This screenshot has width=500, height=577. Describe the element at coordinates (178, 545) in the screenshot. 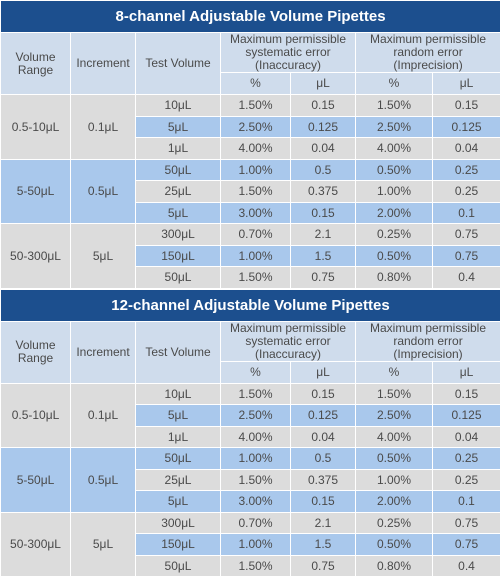

I see `data-cell: 150μL` at that location.